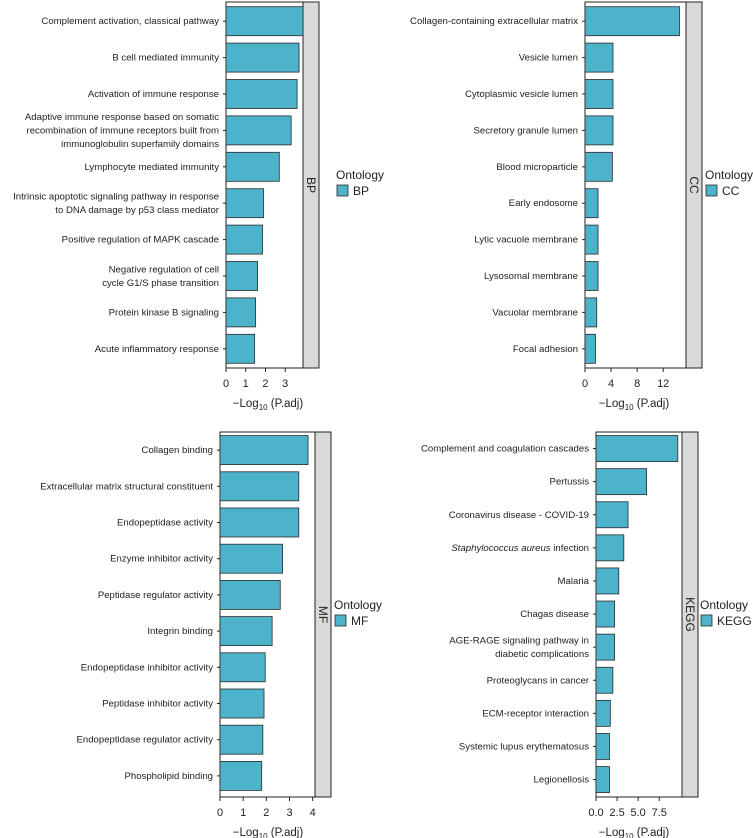 The width and height of the screenshot is (753, 838). Describe the element at coordinates (659, 813) in the screenshot. I see `x-tick-label: 7.5` at that location.